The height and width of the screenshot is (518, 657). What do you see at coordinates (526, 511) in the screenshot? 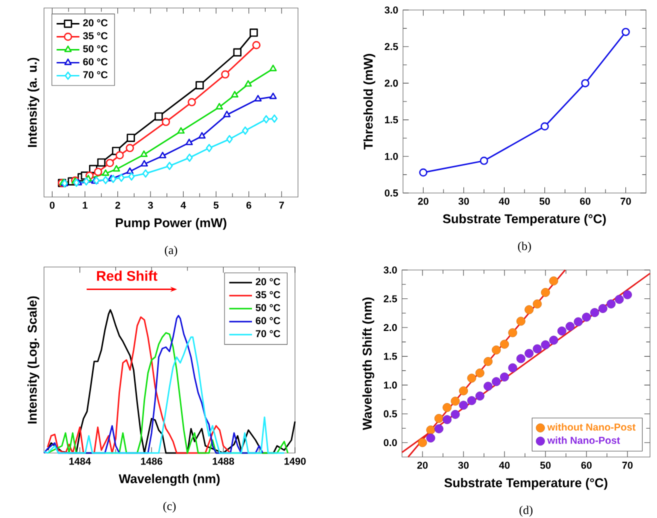
I see `text: (d)` at bounding box center [526, 511].